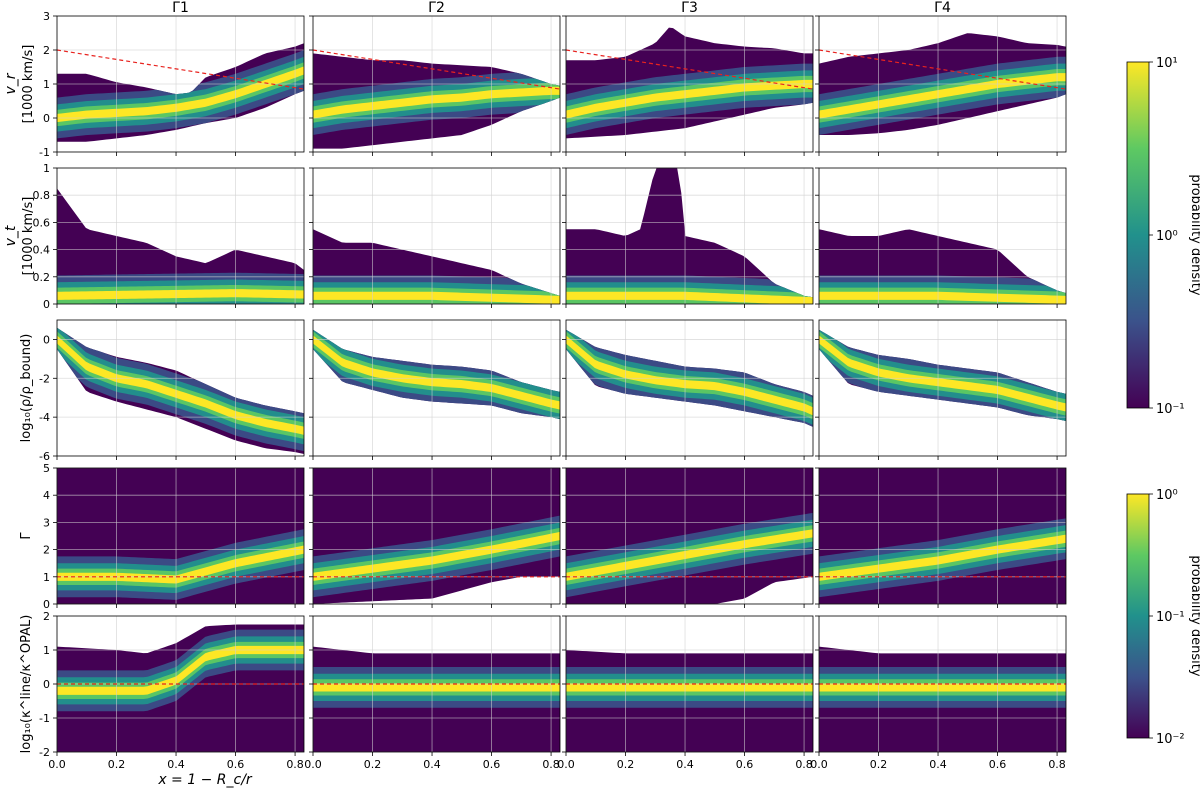 This screenshot has width=1200, height=790. What do you see at coordinates (1167, 63) in the screenshot?
I see `colorbar-tick-label: 10¹` at bounding box center [1167, 63].